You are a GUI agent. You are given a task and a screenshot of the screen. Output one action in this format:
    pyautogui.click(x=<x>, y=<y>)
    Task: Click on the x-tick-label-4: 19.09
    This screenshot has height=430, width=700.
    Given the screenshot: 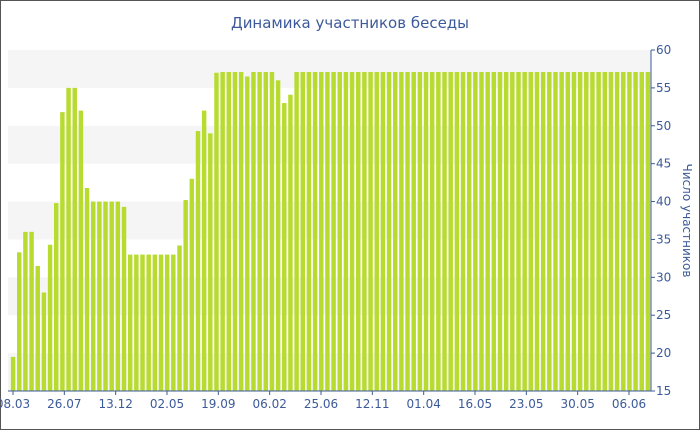 What is the action you would take?
    pyautogui.click(x=218, y=404)
    